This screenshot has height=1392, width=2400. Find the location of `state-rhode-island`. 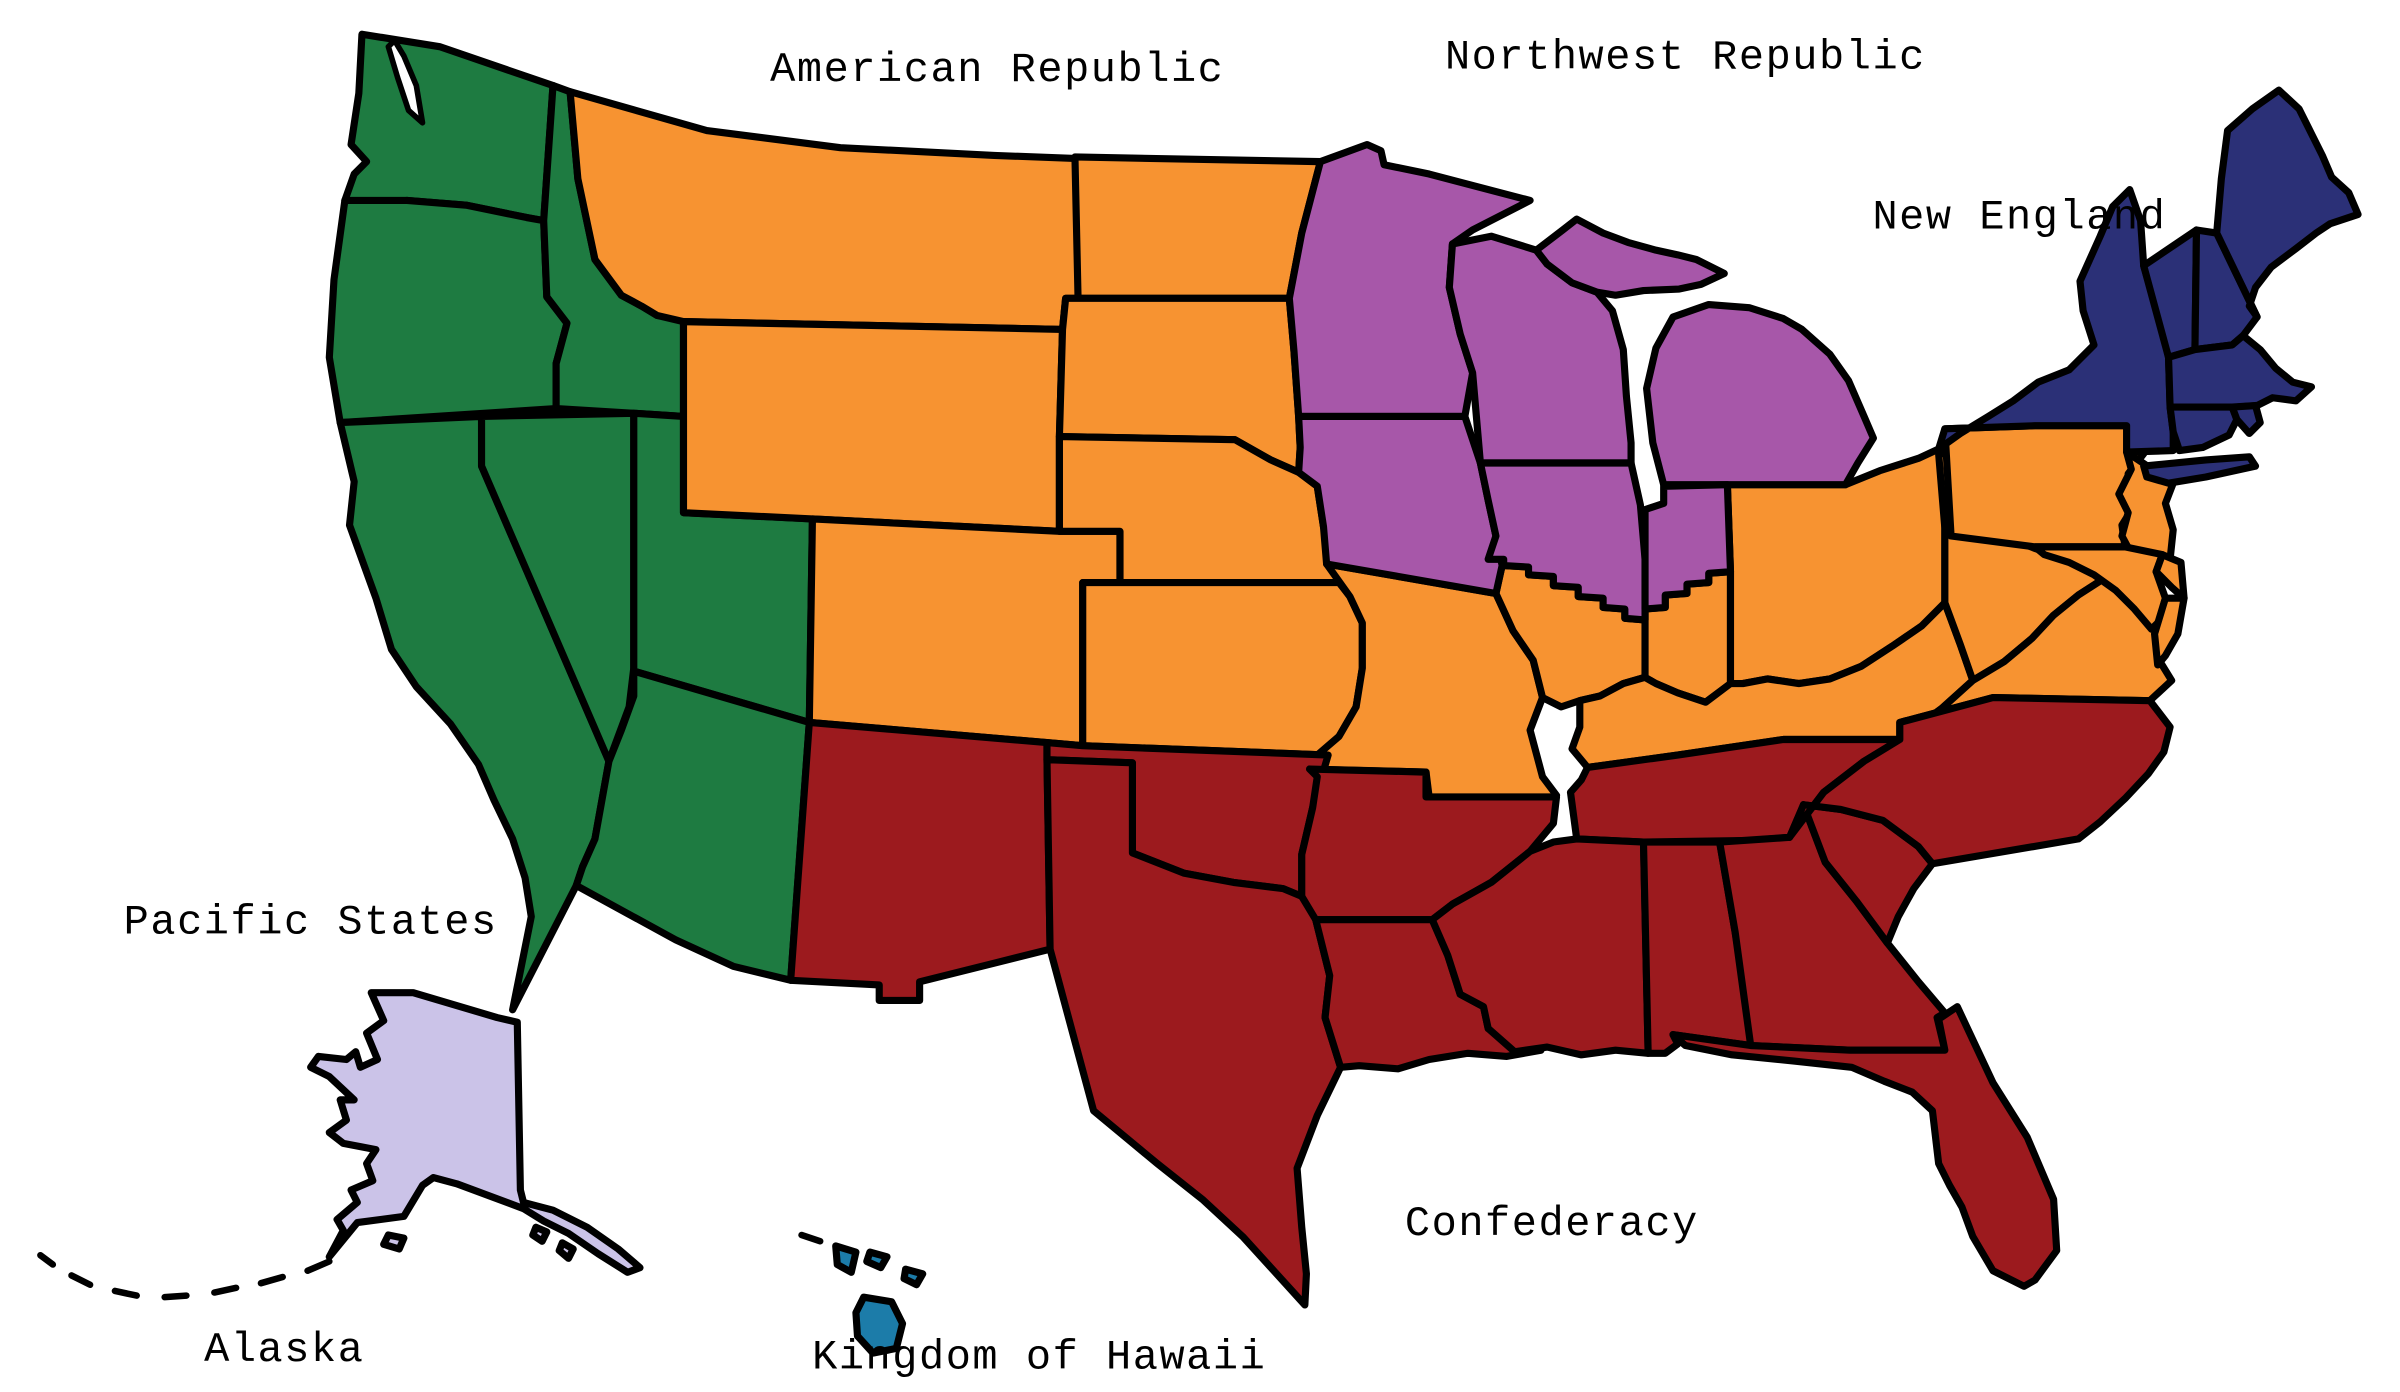

state-rhode-island is located at coordinates (2246, 419).